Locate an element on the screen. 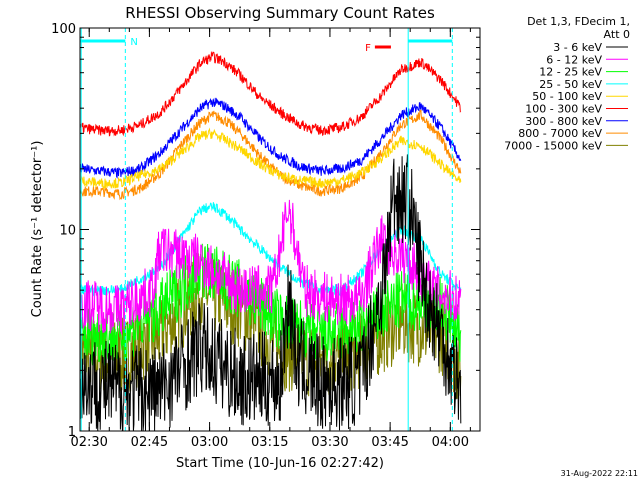  chart-title: RHESSI Observing Summary Count Rates is located at coordinates (280, 13).